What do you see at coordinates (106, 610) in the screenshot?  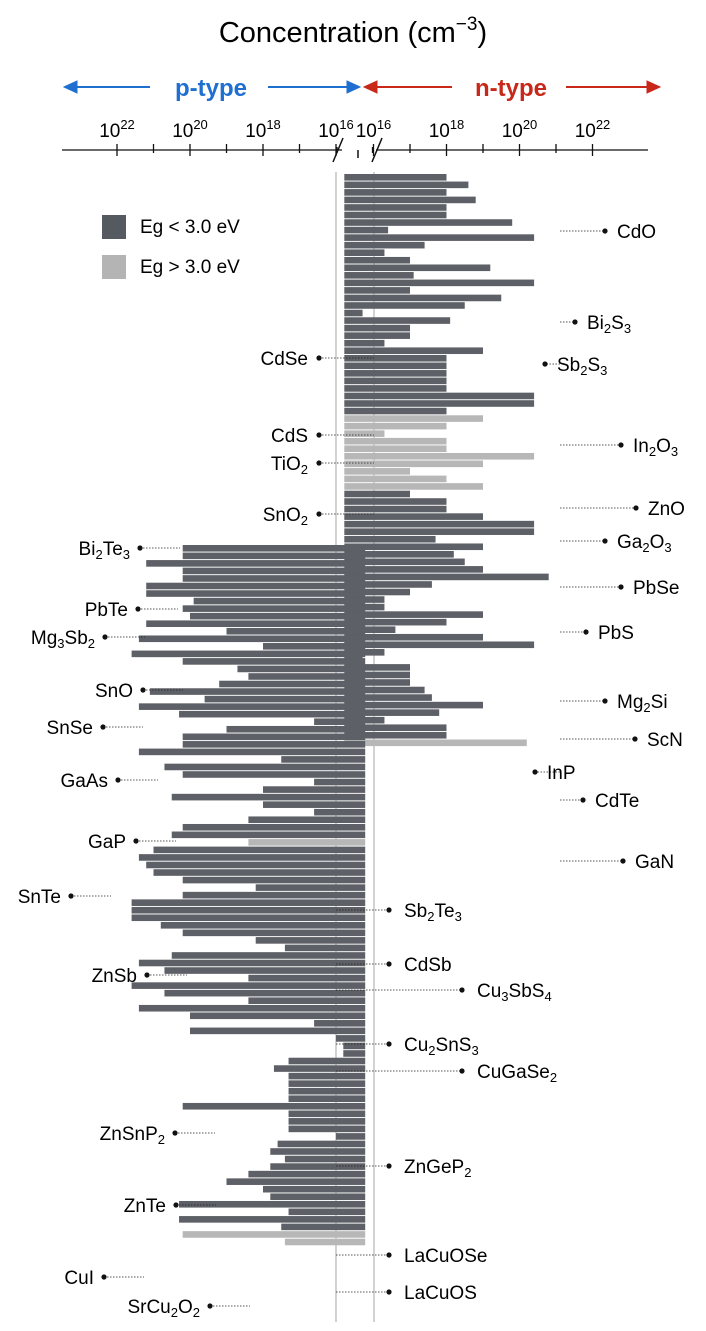 I see `material-label: PbTe` at bounding box center [106, 610].